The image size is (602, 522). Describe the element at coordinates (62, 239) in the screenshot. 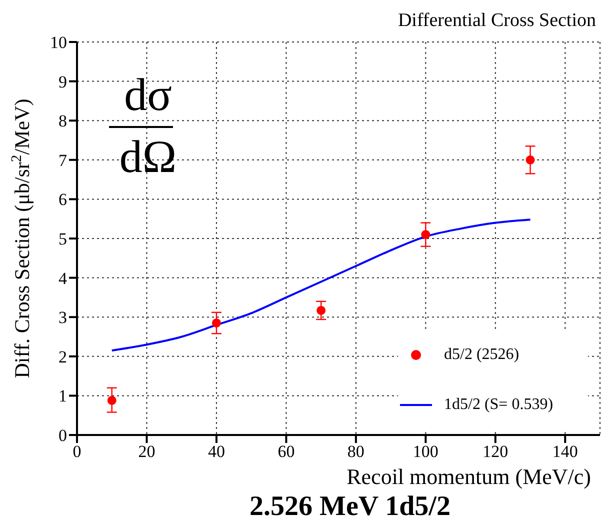

I see `y-tick-label: 5` at that location.